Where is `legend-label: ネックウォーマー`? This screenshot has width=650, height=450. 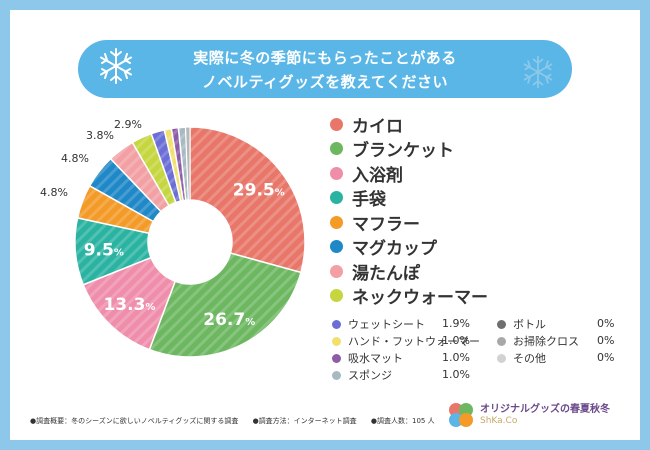 legend-label: ネックウォーマー is located at coordinates (420, 298).